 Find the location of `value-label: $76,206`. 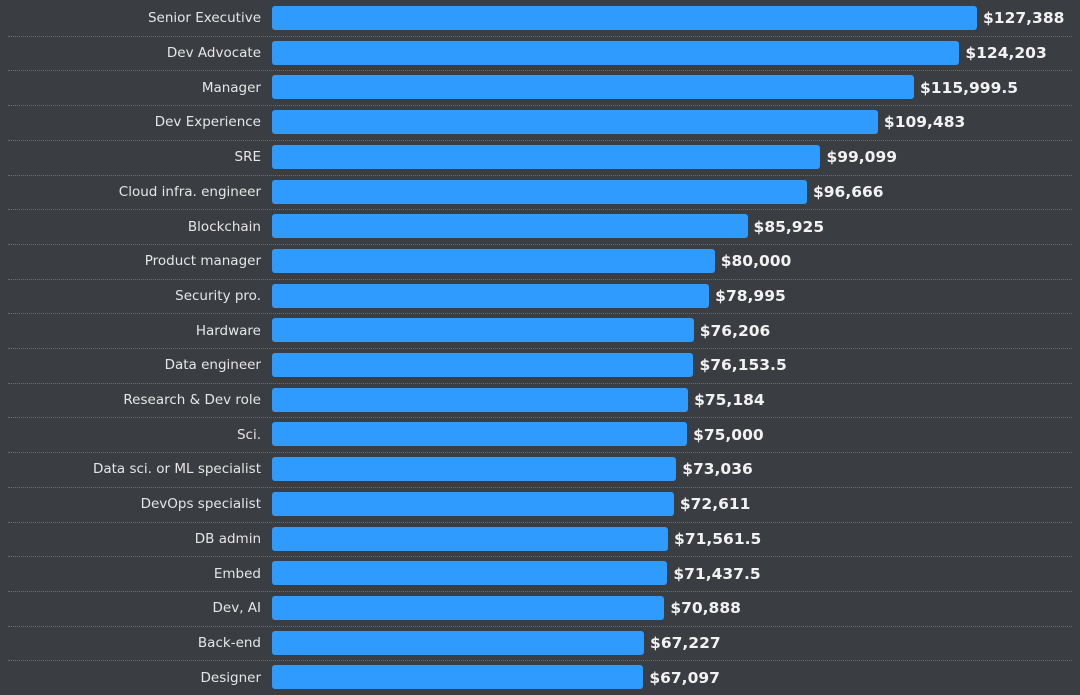

value-label: $76,206 is located at coordinates (735, 330).